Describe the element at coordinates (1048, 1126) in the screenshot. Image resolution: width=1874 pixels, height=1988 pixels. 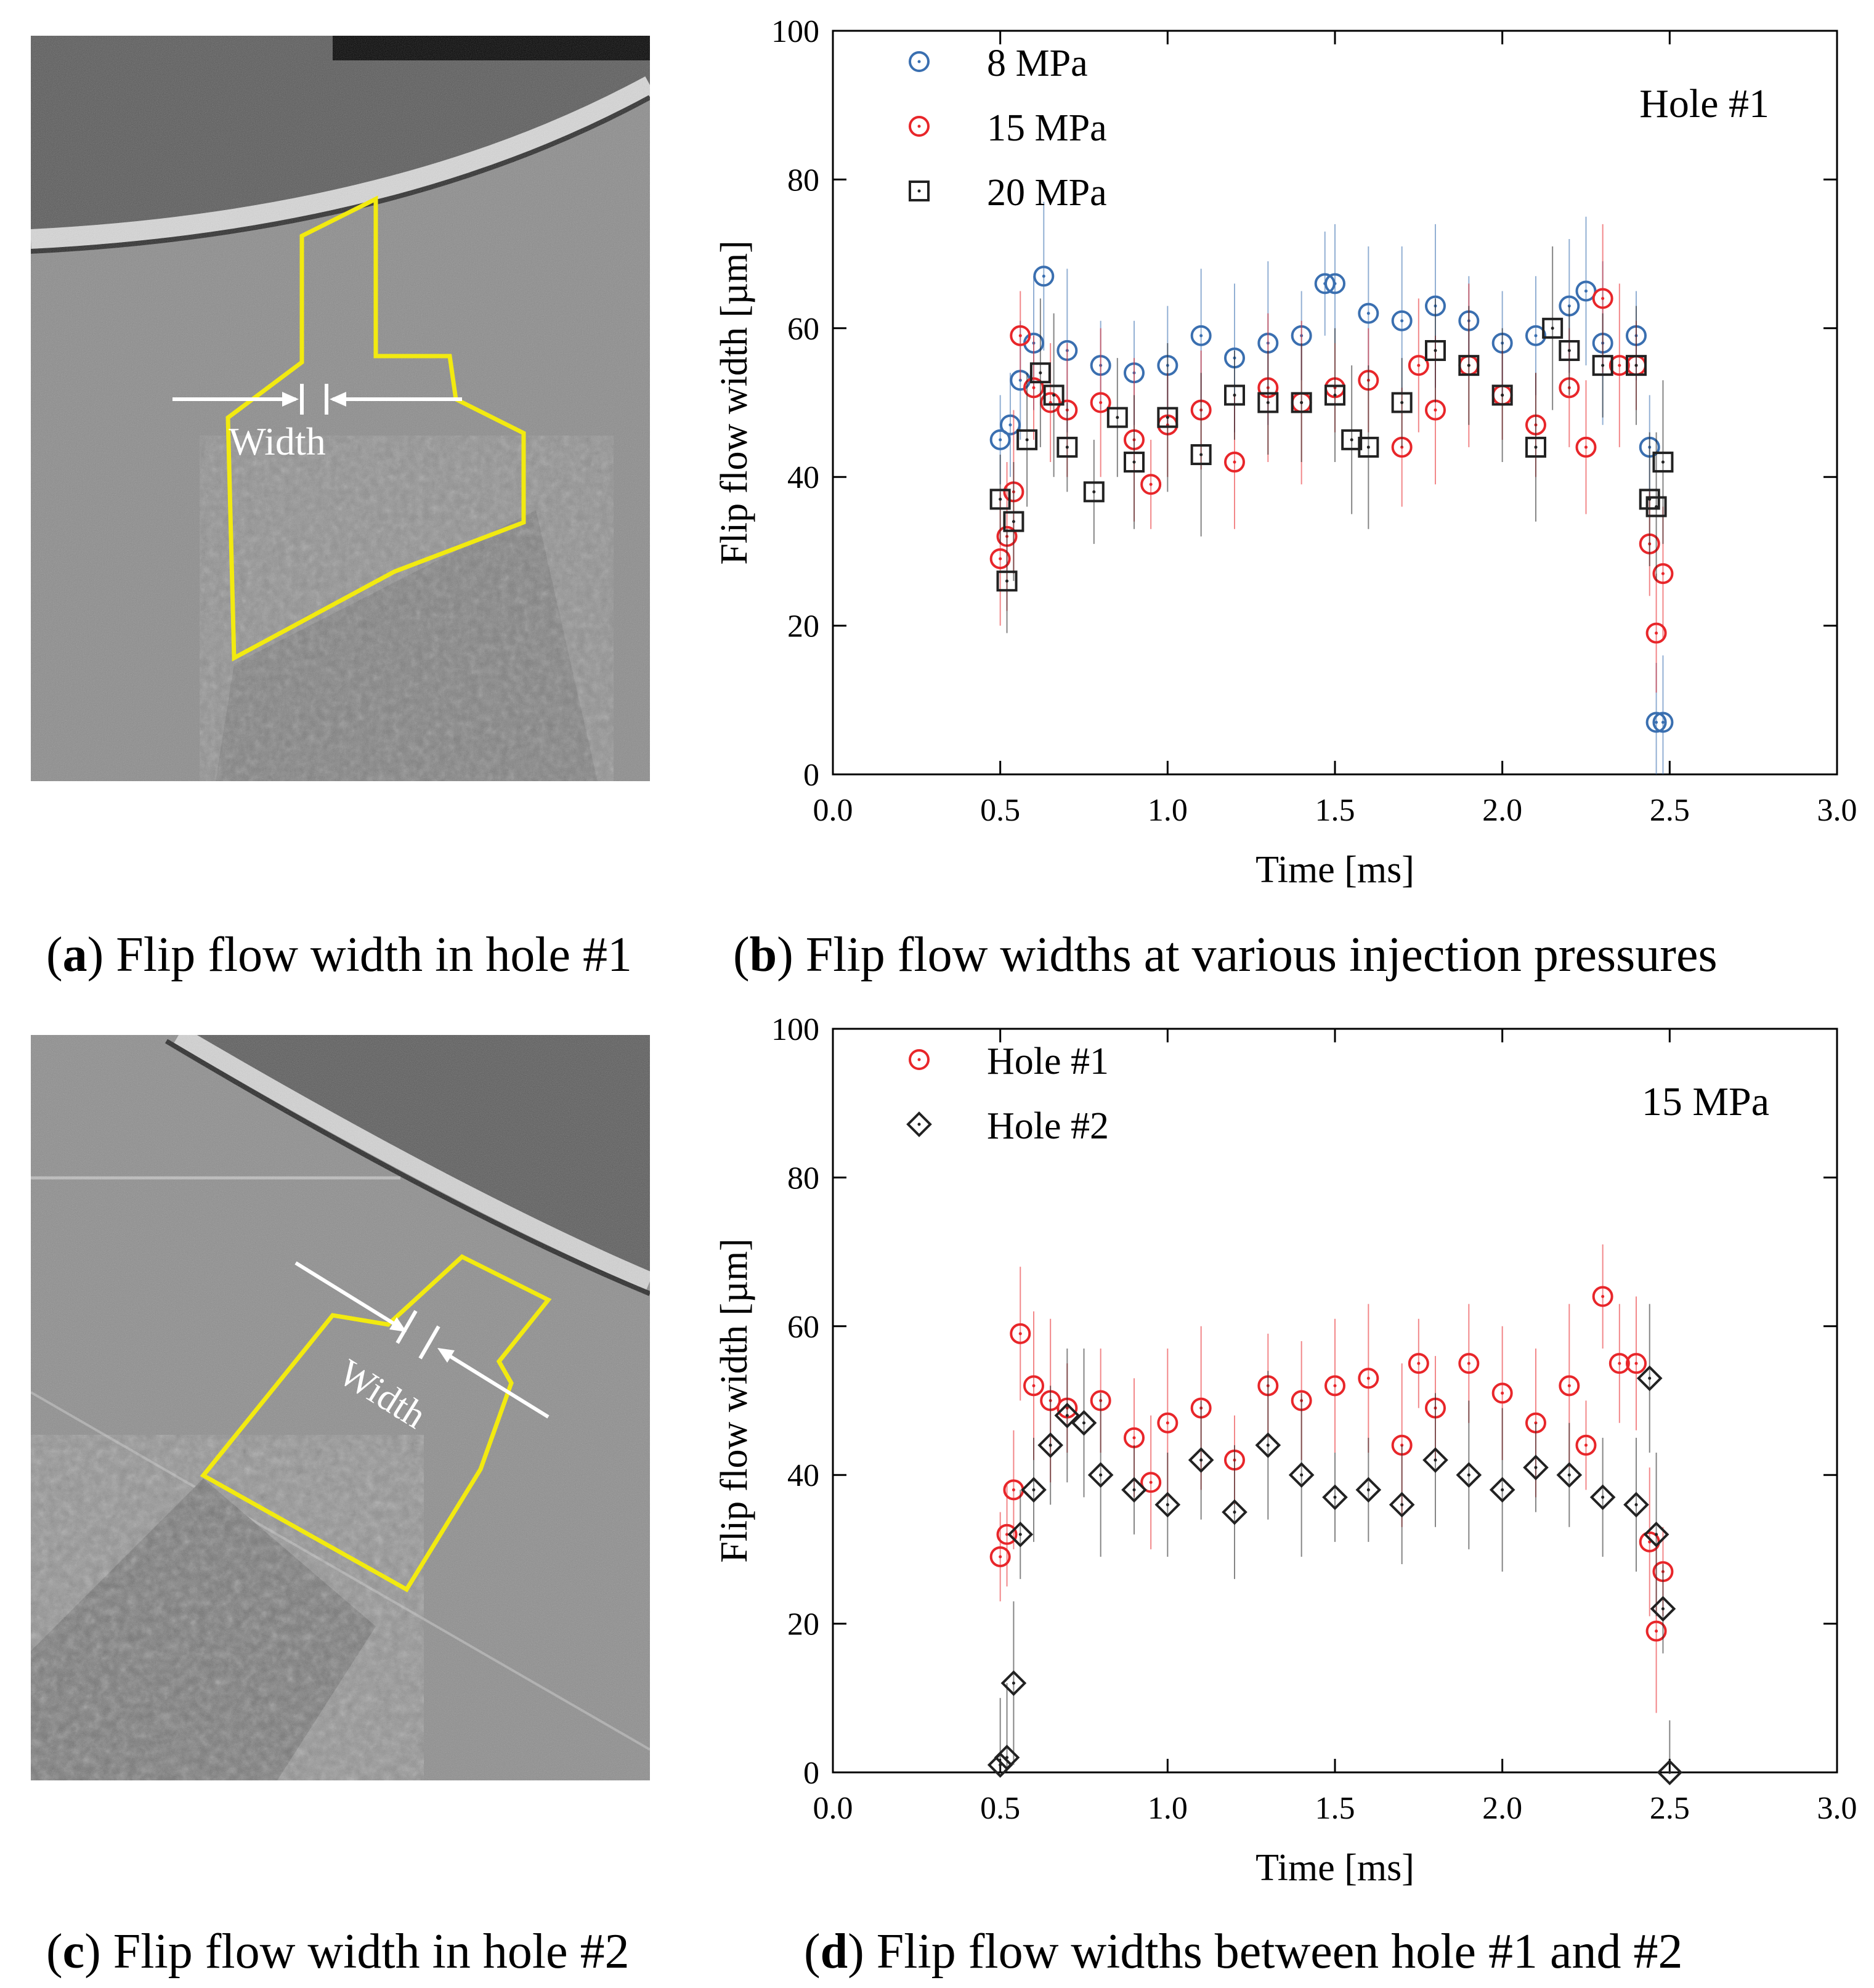
I see `legend-label: Hole #2` at that location.